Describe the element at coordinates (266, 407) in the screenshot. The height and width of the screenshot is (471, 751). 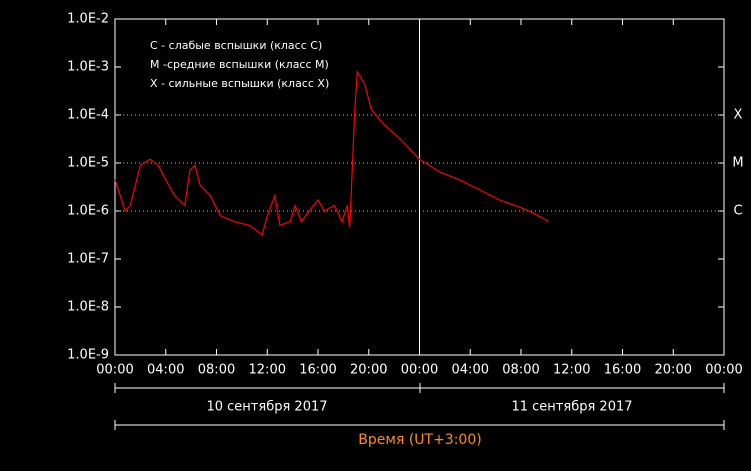
I see `date-label: 10 сентября 2017` at that location.